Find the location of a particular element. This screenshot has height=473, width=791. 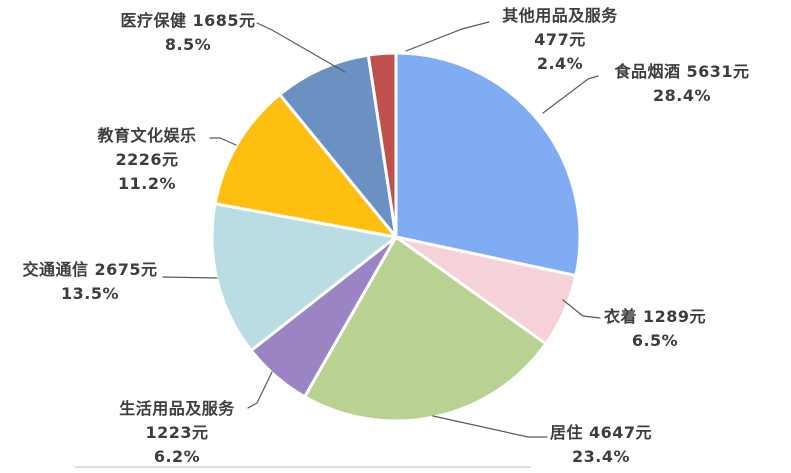

slice-label-line: 其他用品及服务 is located at coordinates (560, 15).